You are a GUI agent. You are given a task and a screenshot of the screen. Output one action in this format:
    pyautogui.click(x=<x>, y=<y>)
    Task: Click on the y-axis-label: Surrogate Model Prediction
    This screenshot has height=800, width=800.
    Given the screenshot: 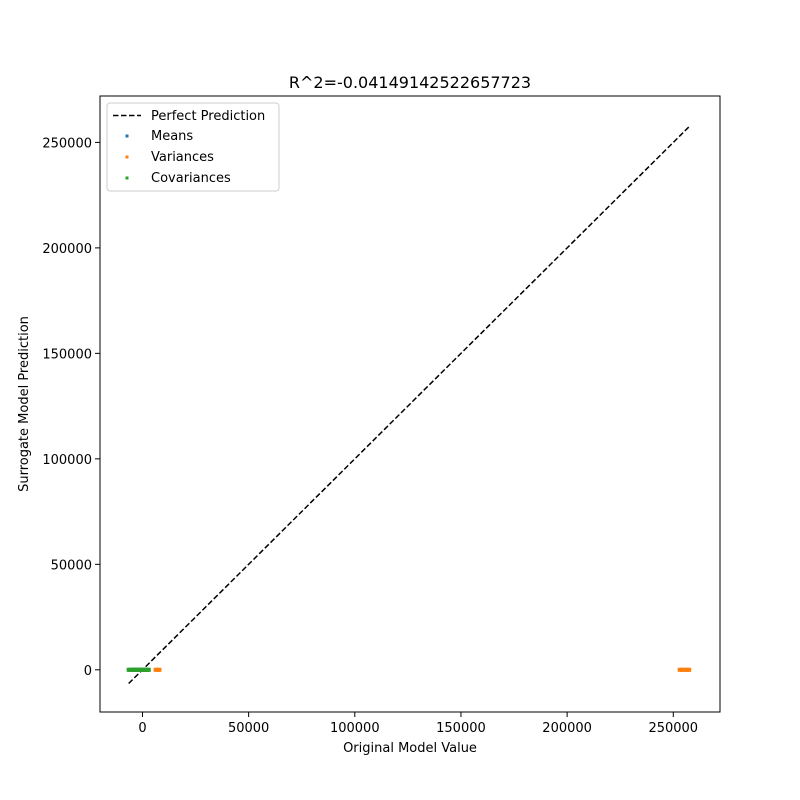 What is the action you would take?
    pyautogui.click(x=24, y=404)
    